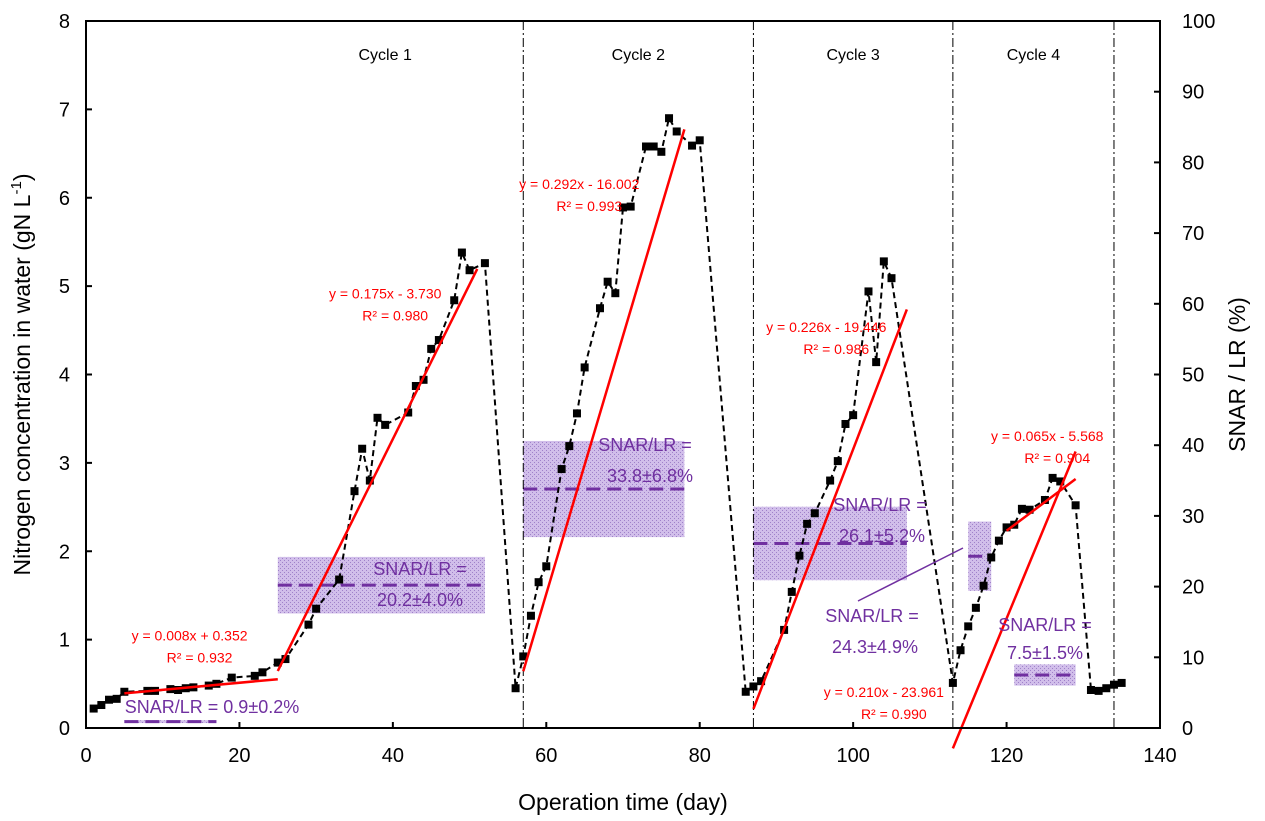 The image size is (1265, 821). I want to click on y2-tick-label-3: 30, so click(1193, 517).